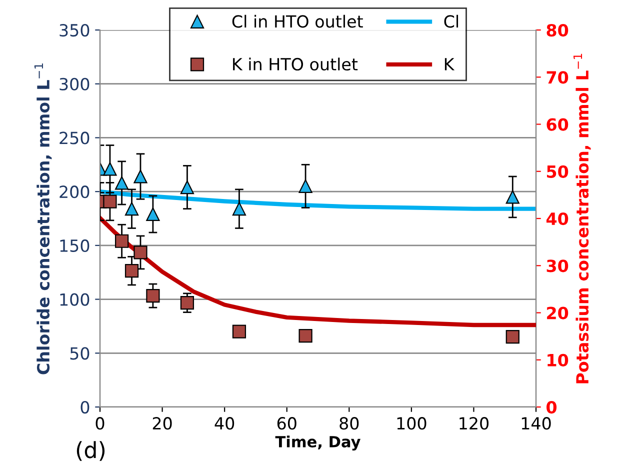 This screenshot has width=627, height=472. What do you see at coordinates (90, 451) in the screenshot?
I see `text: (d)` at bounding box center [90, 451].